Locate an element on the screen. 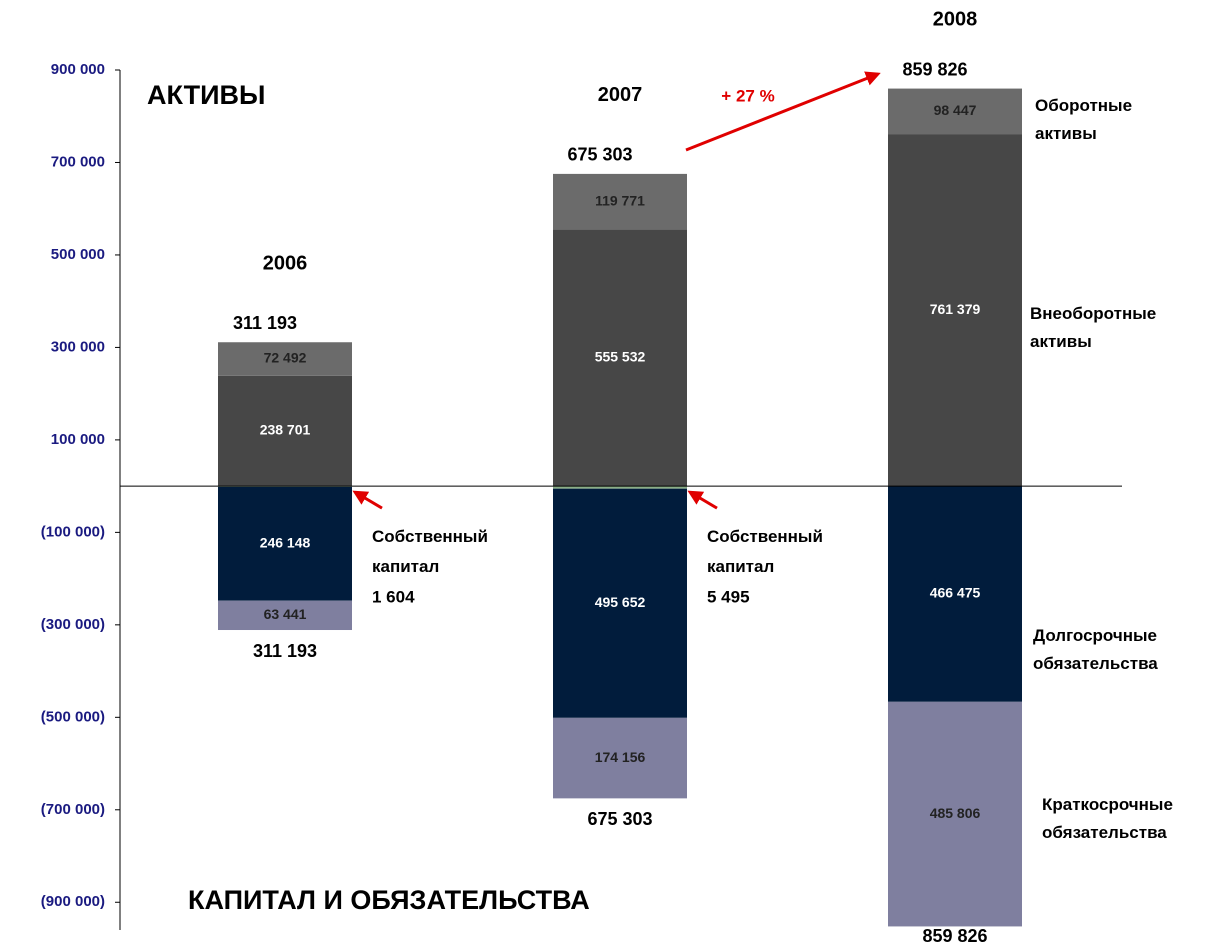 The height and width of the screenshot is (947, 1205). value-label: 63 441 is located at coordinates (285, 614).